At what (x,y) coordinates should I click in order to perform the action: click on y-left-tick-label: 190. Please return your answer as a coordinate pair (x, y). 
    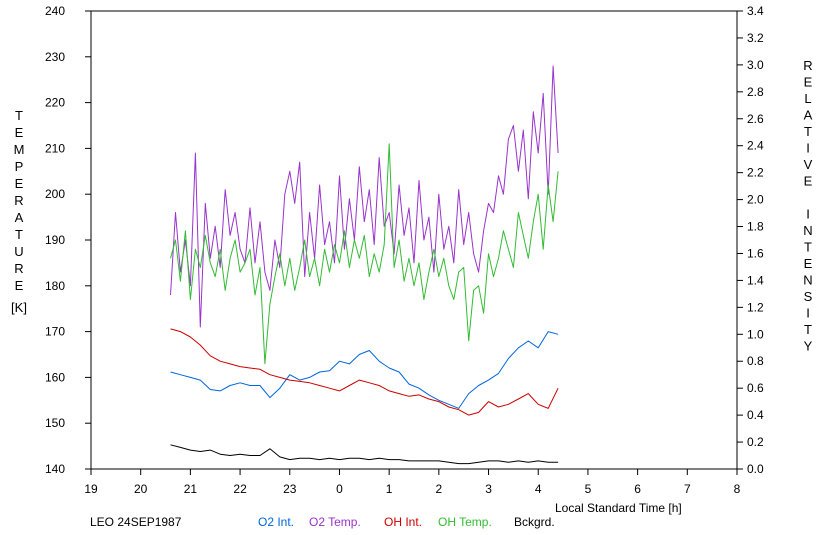
    Looking at the image, I should click on (55, 240).